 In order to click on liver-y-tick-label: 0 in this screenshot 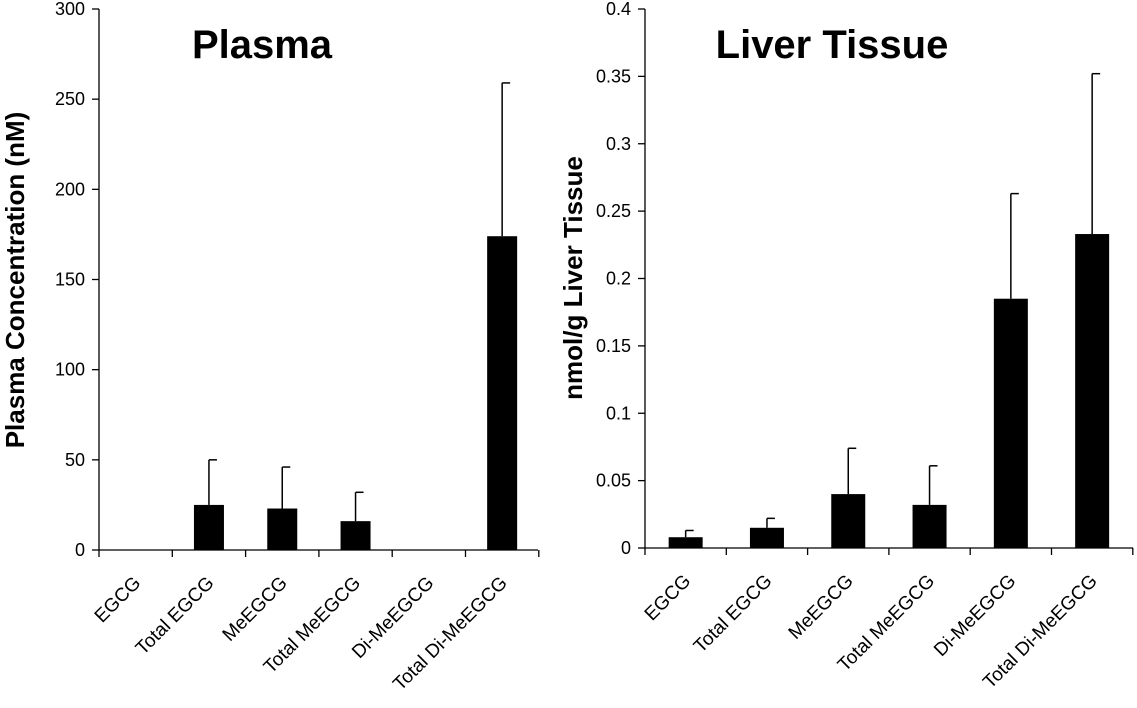, I will do `click(626, 548)`.